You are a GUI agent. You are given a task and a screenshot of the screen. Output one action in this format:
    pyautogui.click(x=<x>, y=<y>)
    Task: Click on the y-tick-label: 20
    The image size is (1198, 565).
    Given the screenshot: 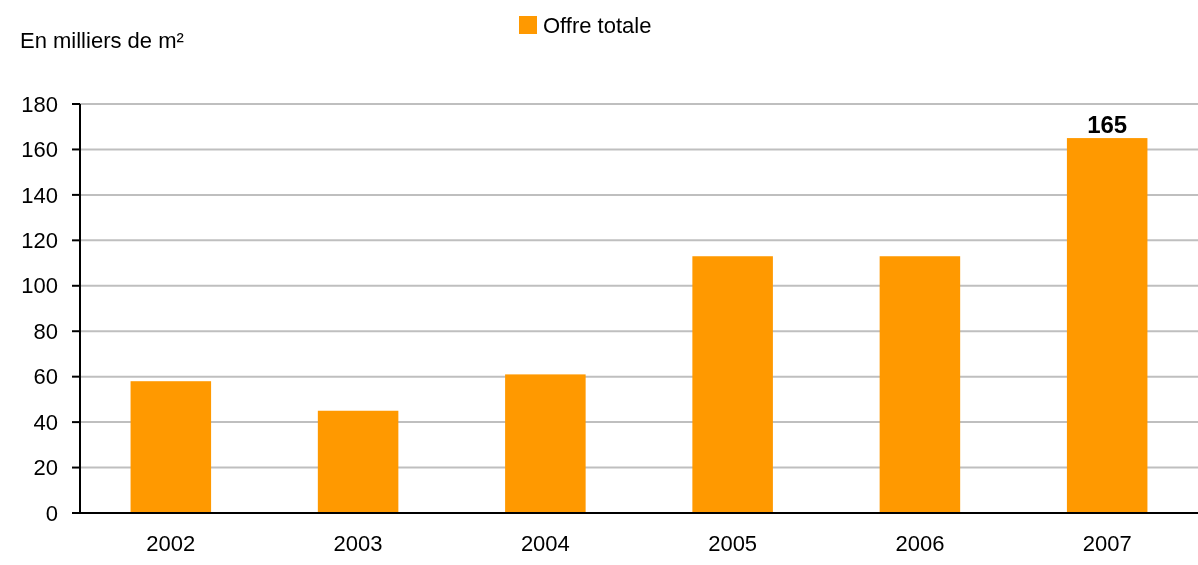 What is the action you would take?
    pyautogui.click(x=45, y=468)
    